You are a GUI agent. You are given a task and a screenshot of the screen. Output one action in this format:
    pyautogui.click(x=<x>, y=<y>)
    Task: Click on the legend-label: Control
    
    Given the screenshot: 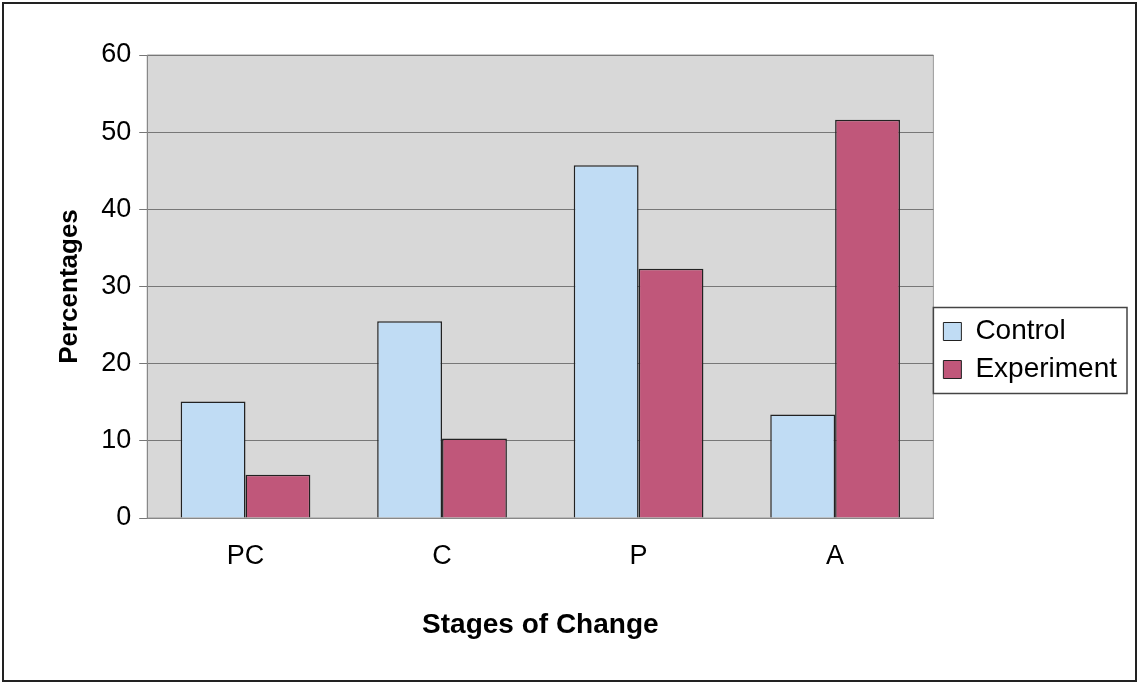 What is the action you would take?
    pyautogui.click(x=1020, y=330)
    